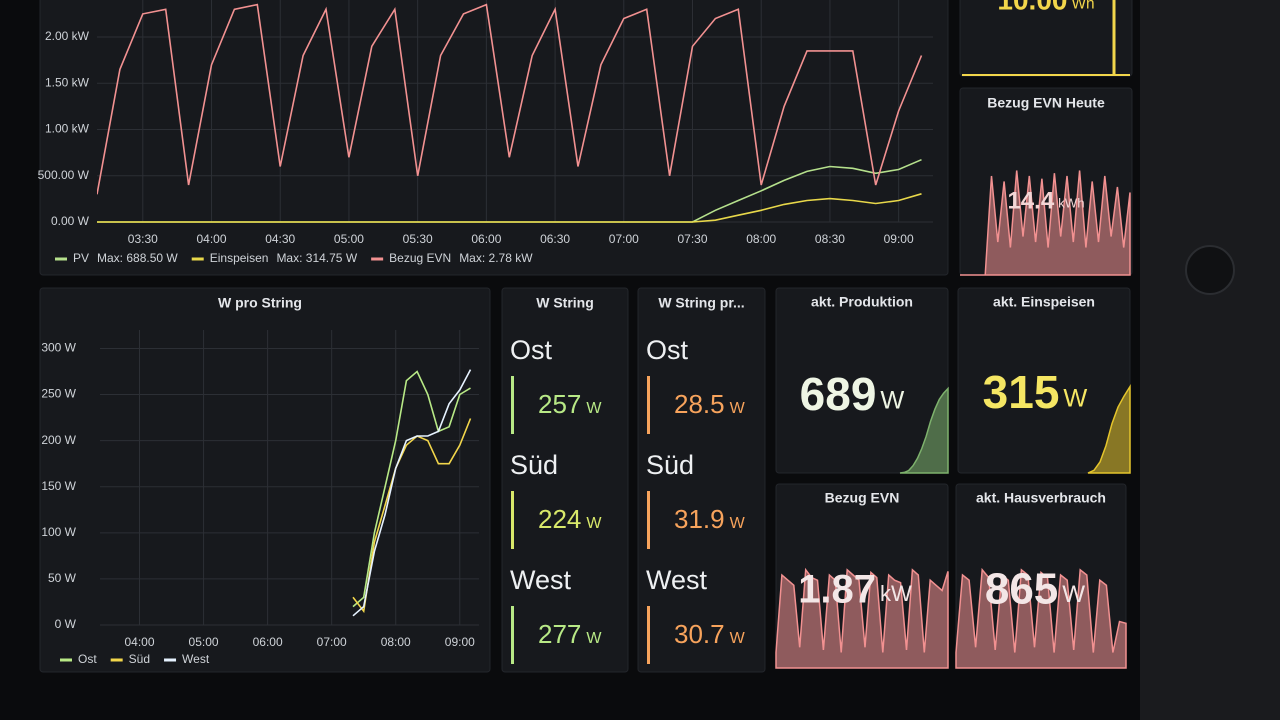  What do you see at coordinates (70, 221) in the screenshot?
I see `y-tick-label: 0.00 W` at bounding box center [70, 221].